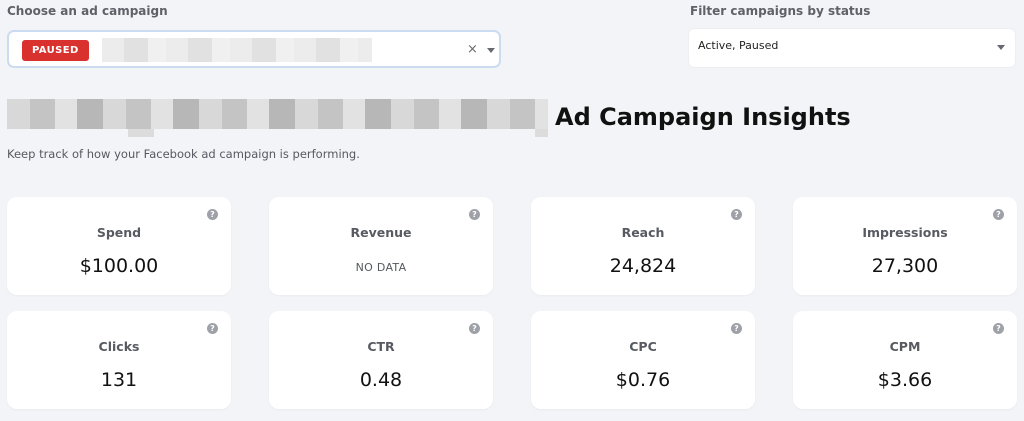 This screenshot has height=421, width=1024. I want to click on metric-card-cpm: ? CPM $3.66, so click(905, 360).